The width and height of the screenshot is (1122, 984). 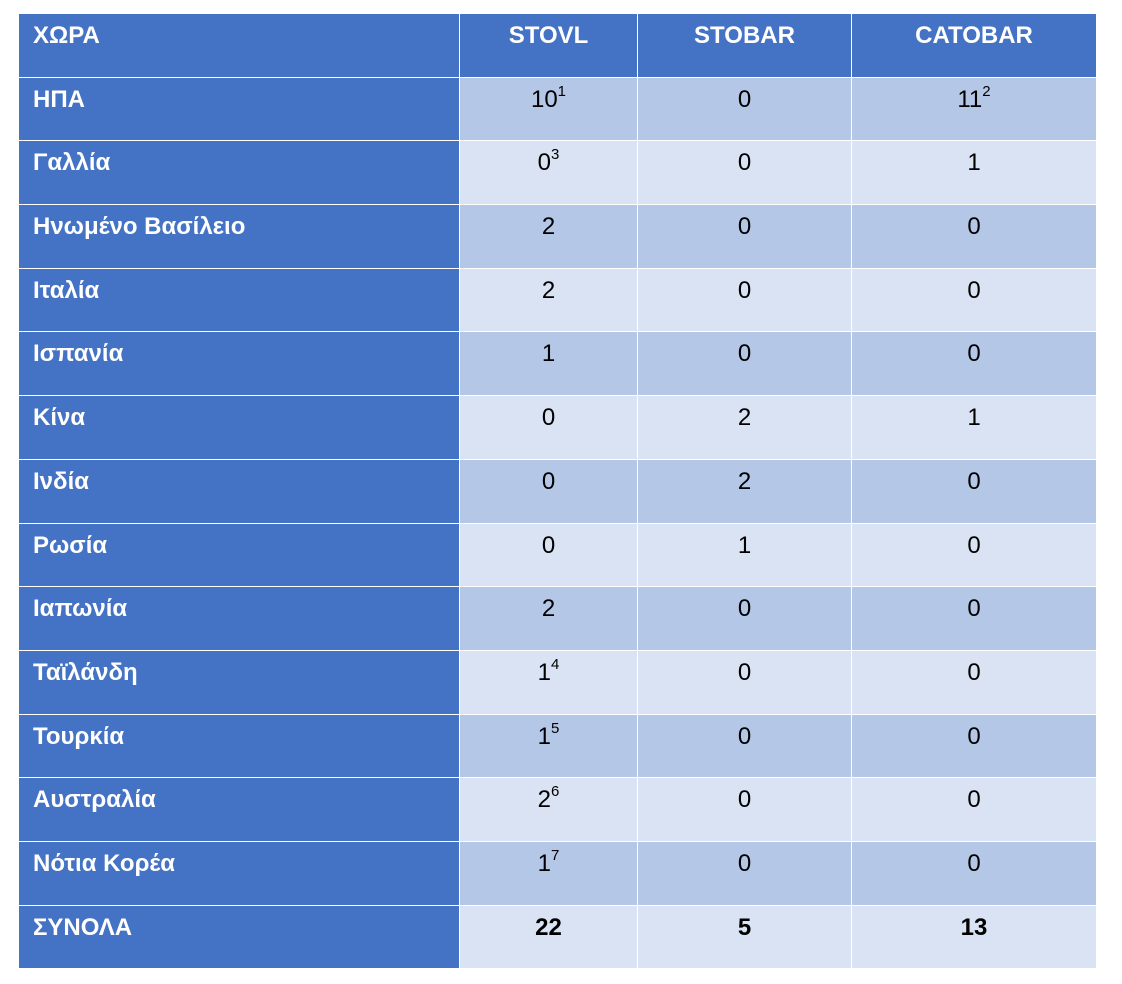 What do you see at coordinates (562, 91) in the screenshot?
I see `footnote-marker: 1` at bounding box center [562, 91].